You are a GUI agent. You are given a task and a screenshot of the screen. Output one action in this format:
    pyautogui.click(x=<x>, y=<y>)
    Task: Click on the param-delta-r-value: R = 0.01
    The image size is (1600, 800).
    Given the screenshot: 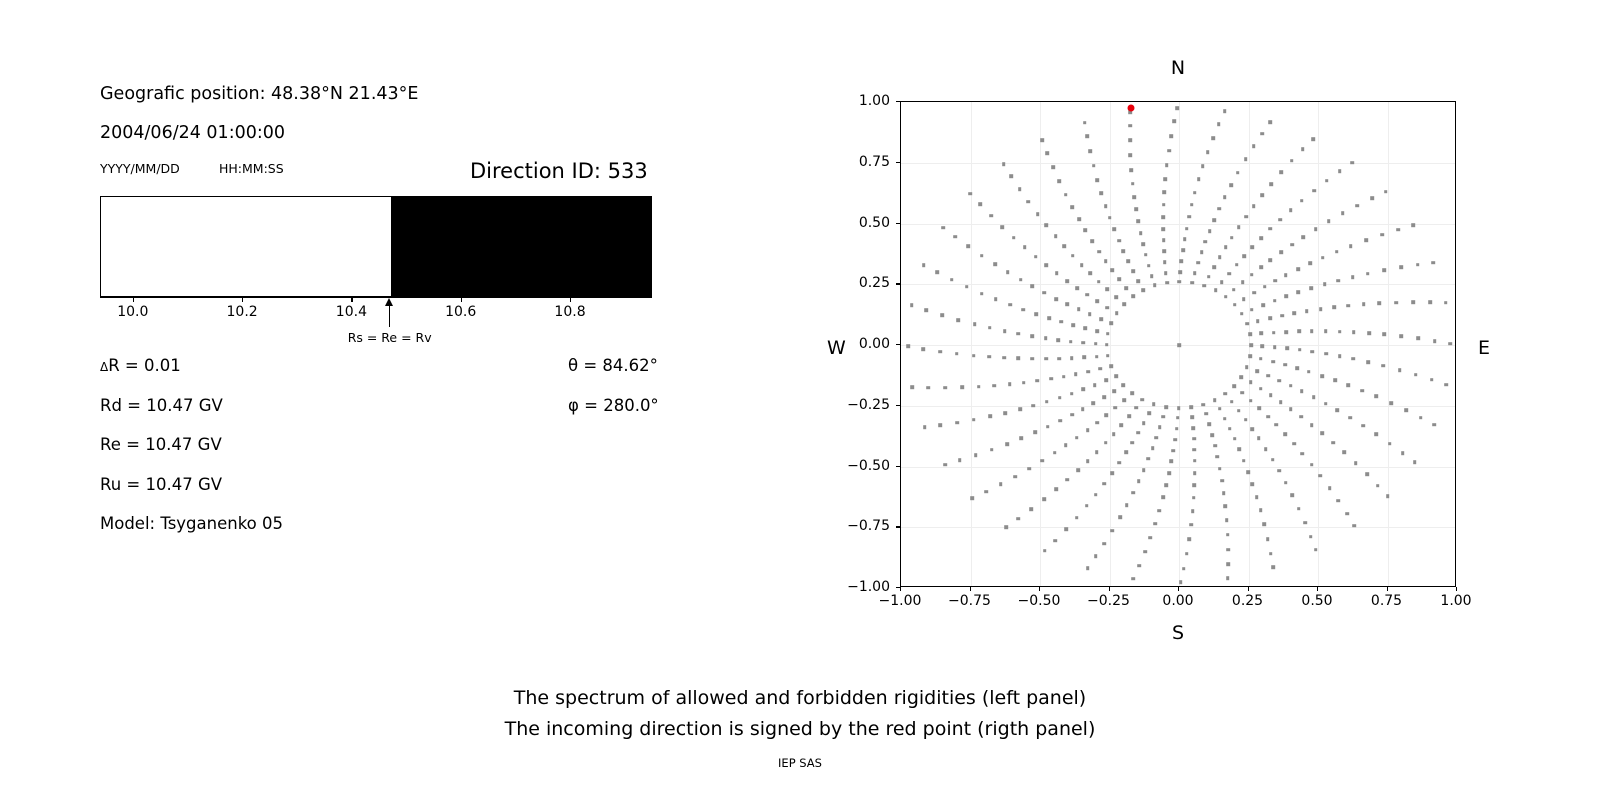 What is the action you would take?
    pyautogui.click(x=144, y=365)
    